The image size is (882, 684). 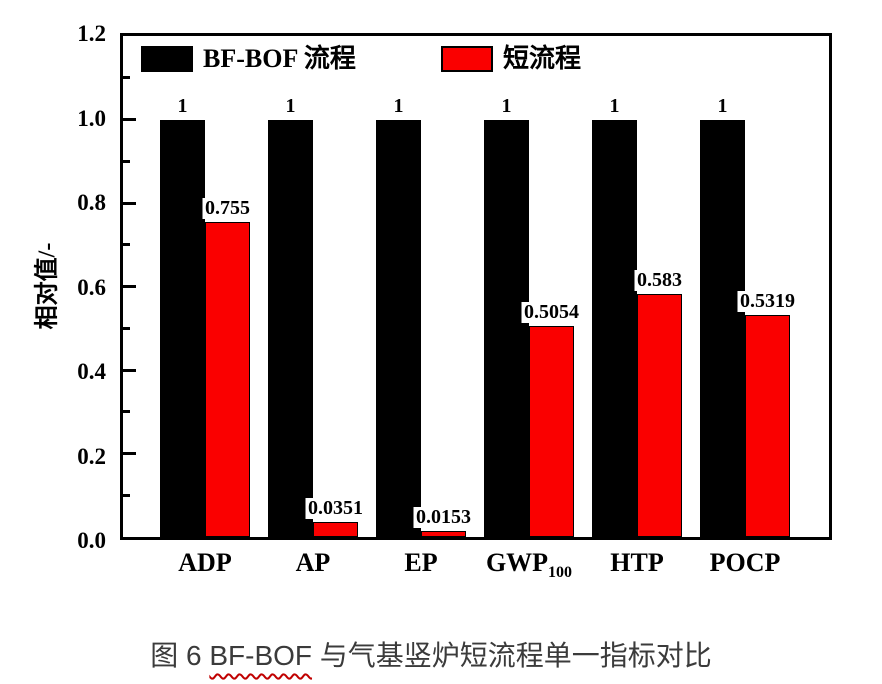 I want to click on x-category-label-ap: AP, so click(x=313, y=563).